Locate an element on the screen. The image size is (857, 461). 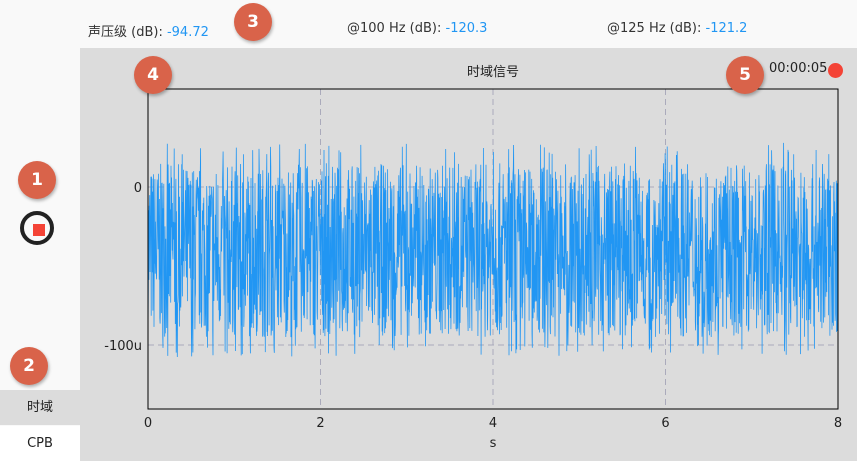
x-tick-label: 4 is located at coordinates (493, 423).